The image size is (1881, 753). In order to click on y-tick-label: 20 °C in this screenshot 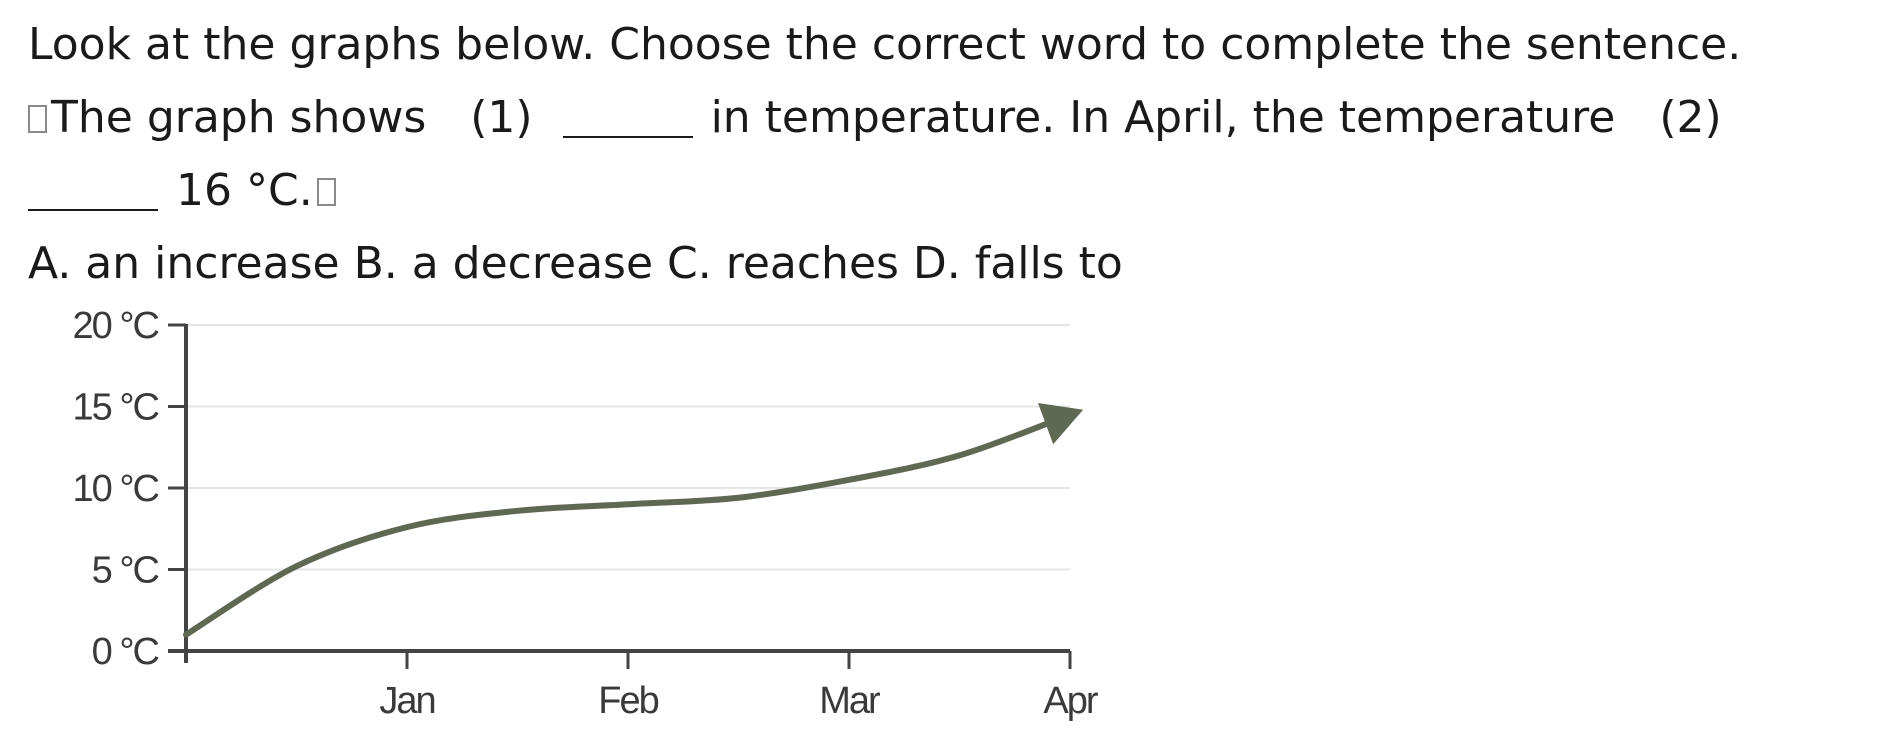, I will do `click(116, 326)`.